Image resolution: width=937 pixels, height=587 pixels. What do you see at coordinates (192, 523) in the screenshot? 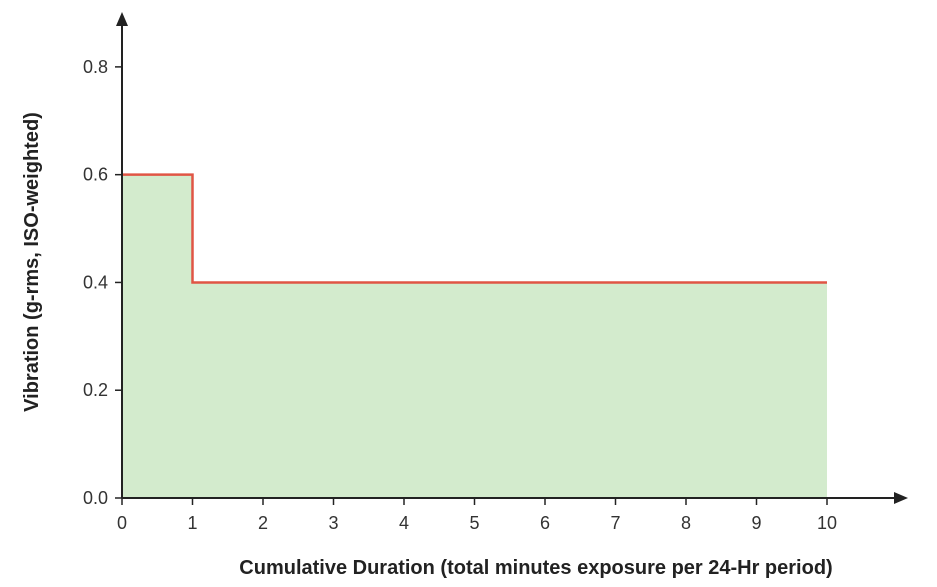
I see `x-tick-label: 1` at bounding box center [192, 523].